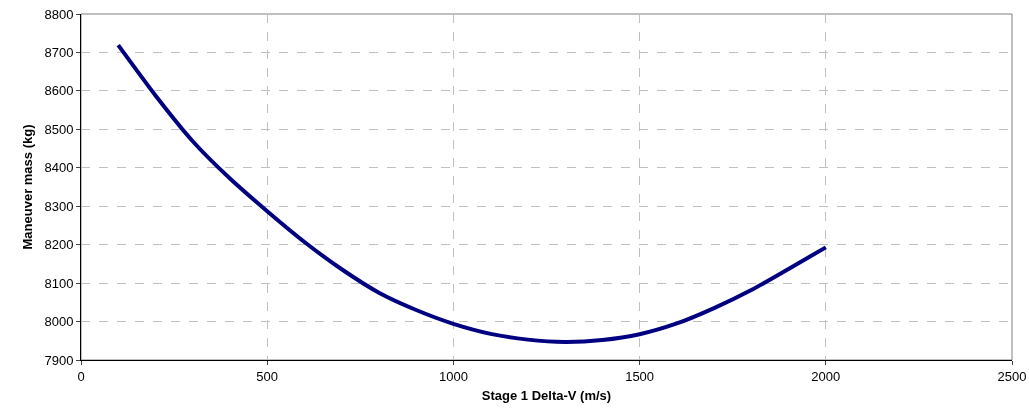 The width and height of the screenshot is (1029, 417). What do you see at coordinates (59, 168) in the screenshot?
I see `y-tick-label: 8400` at bounding box center [59, 168].